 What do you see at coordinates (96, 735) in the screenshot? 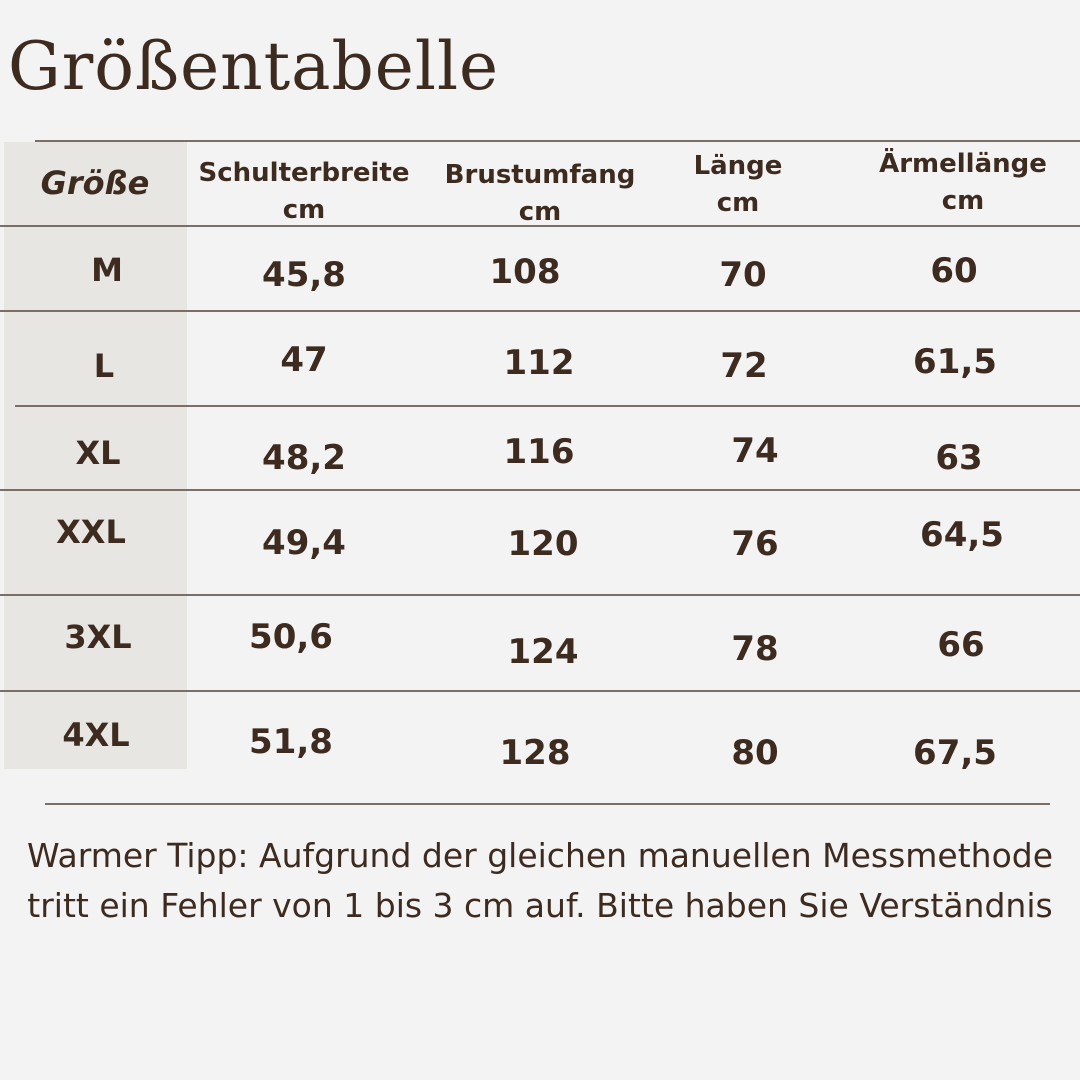
I see `size-label: 4XL` at bounding box center [96, 735].